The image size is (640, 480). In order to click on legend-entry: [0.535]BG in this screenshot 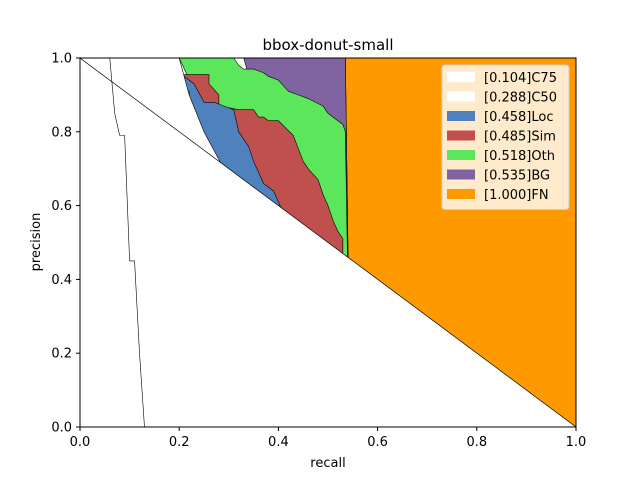, I will do `click(517, 176)`.